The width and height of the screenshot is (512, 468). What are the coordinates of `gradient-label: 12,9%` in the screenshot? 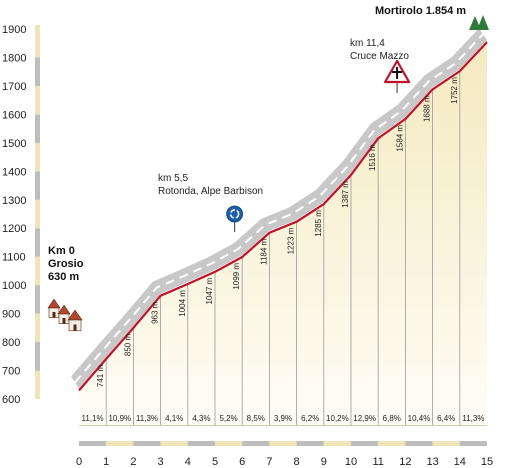 It's located at (364, 418).